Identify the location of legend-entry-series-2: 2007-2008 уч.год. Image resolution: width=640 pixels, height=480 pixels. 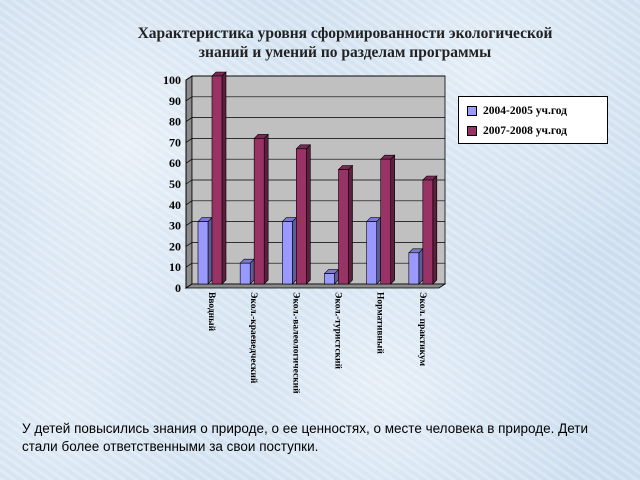
(517, 131).